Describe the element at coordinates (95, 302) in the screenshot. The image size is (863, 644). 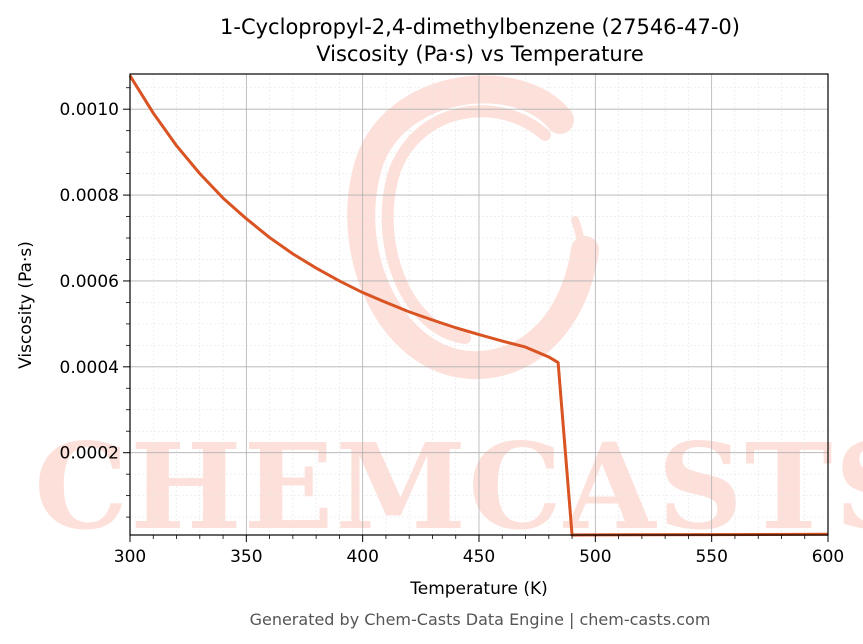
I see `y-axis: 0.0002 0.0004 0.0006 0.0008 0.0010` at that location.